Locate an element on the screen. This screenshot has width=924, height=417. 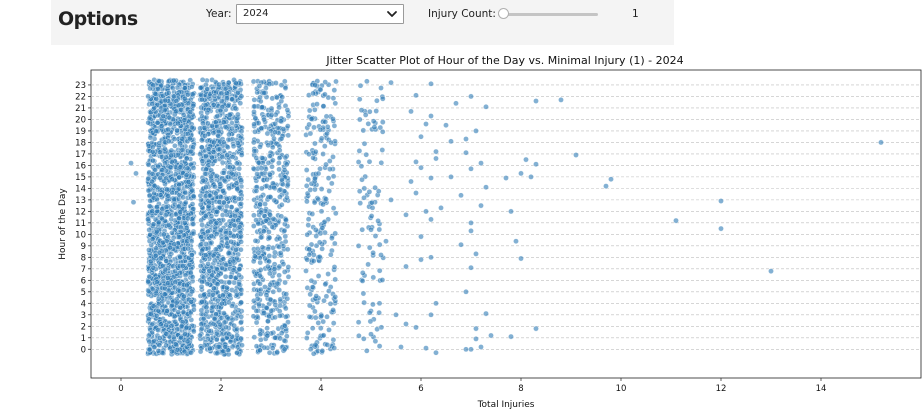
x-tick-label: 6 is located at coordinates (420, 389).